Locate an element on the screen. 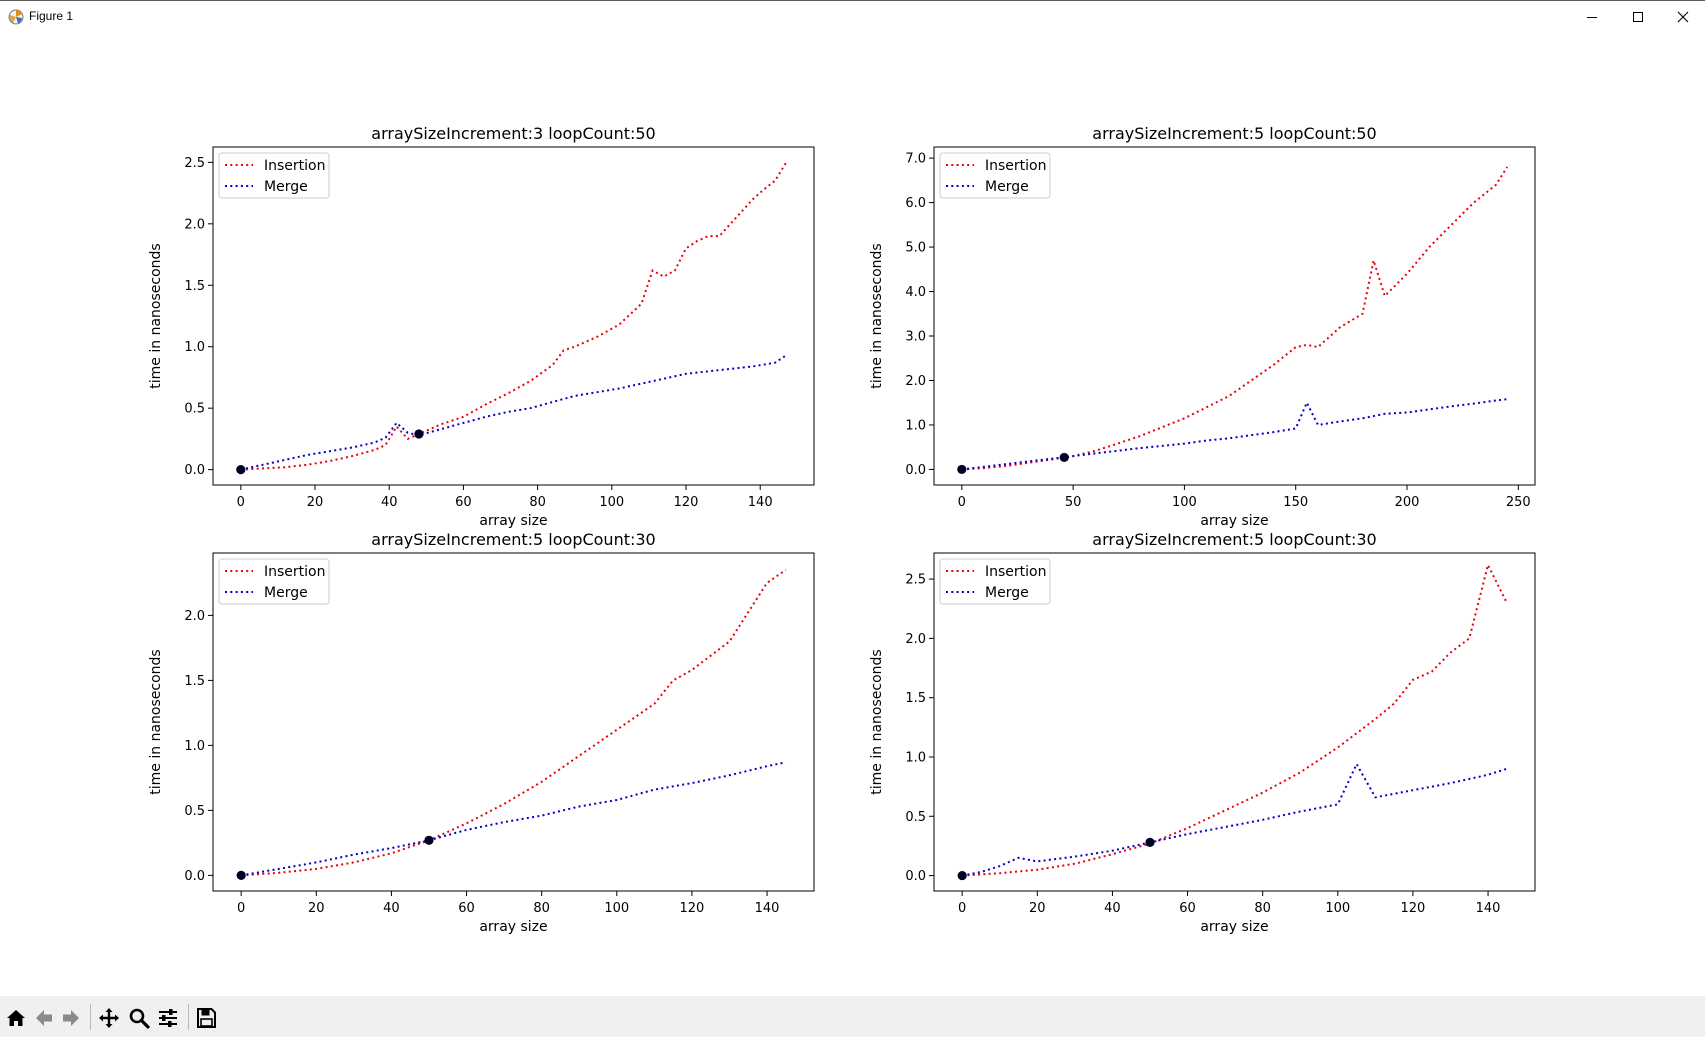  forward-arrow-icon is located at coordinates (71, 1018).